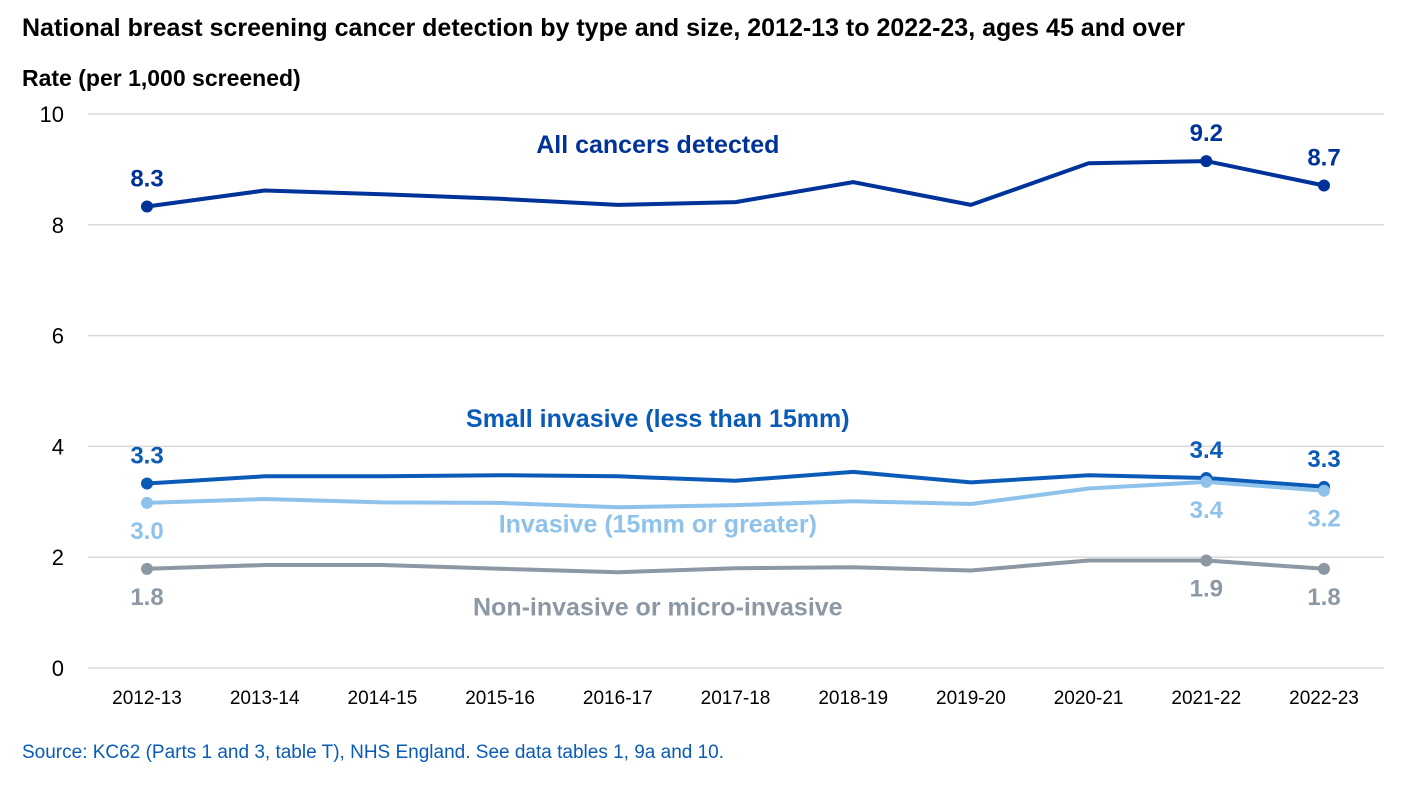 Image resolution: width=1426 pixels, height=786 pixels. What do you see at coordinates (1324, 698) in the screenshot?
I see `x-tick-label: 2022-23` at bounding box center [1324, 698].